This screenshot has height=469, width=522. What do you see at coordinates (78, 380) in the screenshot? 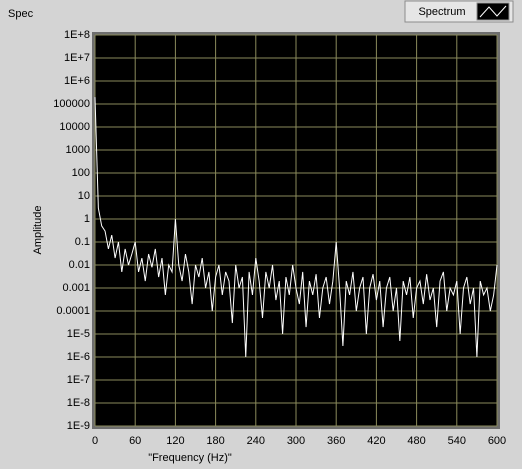
I see `y-tick-label: 1E-7` at bounding box center [78, 380].